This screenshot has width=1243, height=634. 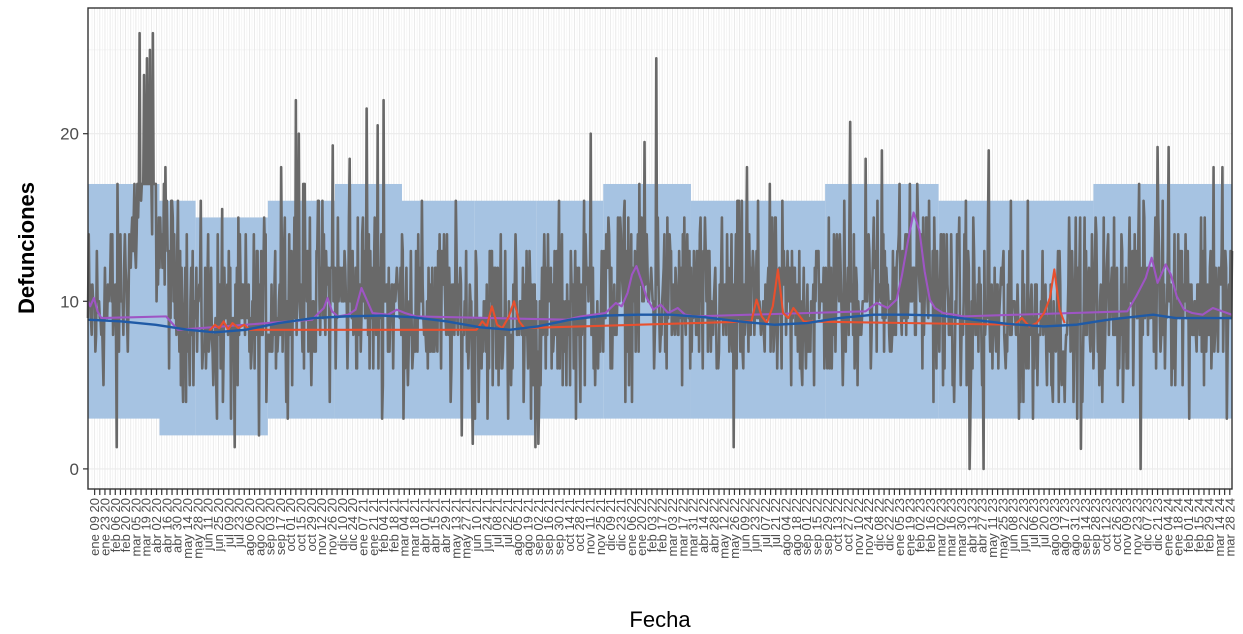 I want to click on x-tick-label: nov 25 21, so click(x=600, y=526).